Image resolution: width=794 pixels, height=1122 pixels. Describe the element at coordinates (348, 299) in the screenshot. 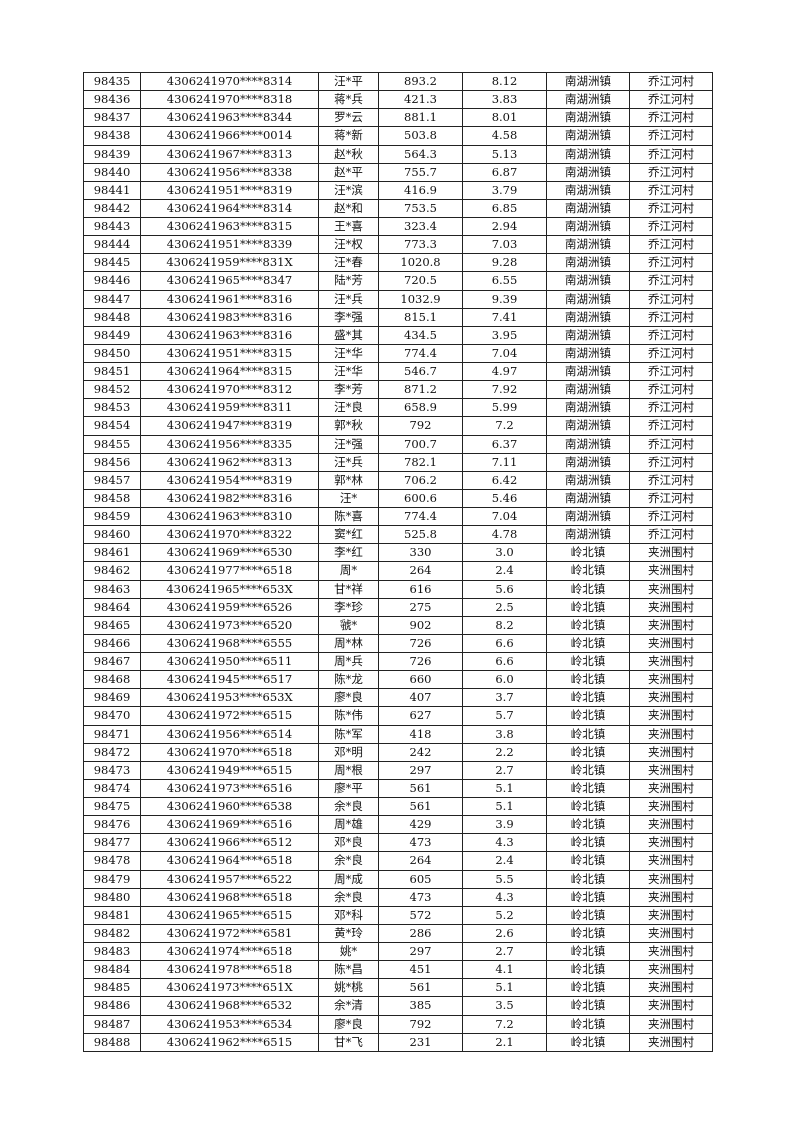

I see `name-cell: 汪*兵` at that location.